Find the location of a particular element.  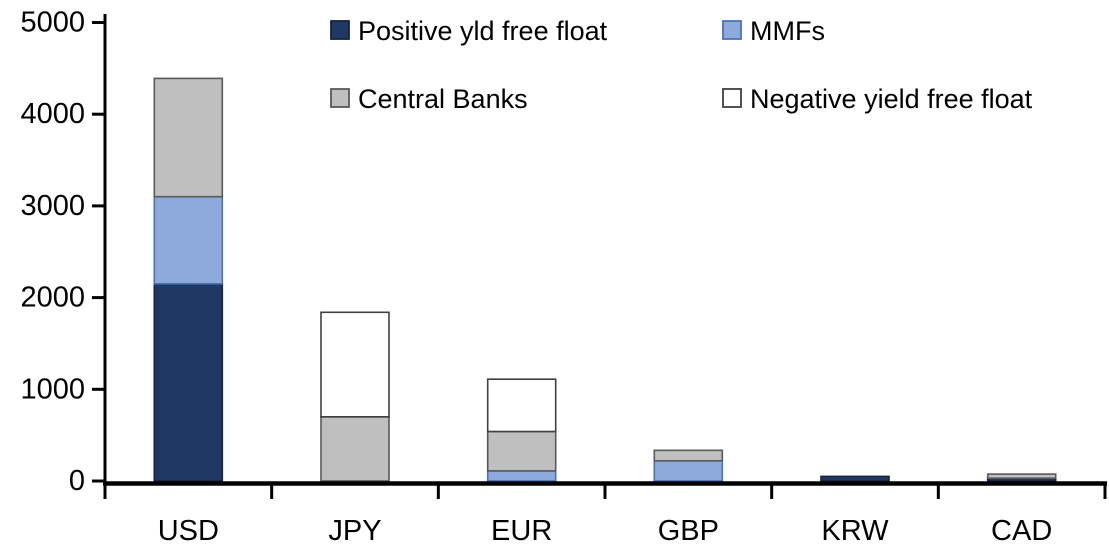

x-category-label-krw: KRW is located at coordinates (855, 531).